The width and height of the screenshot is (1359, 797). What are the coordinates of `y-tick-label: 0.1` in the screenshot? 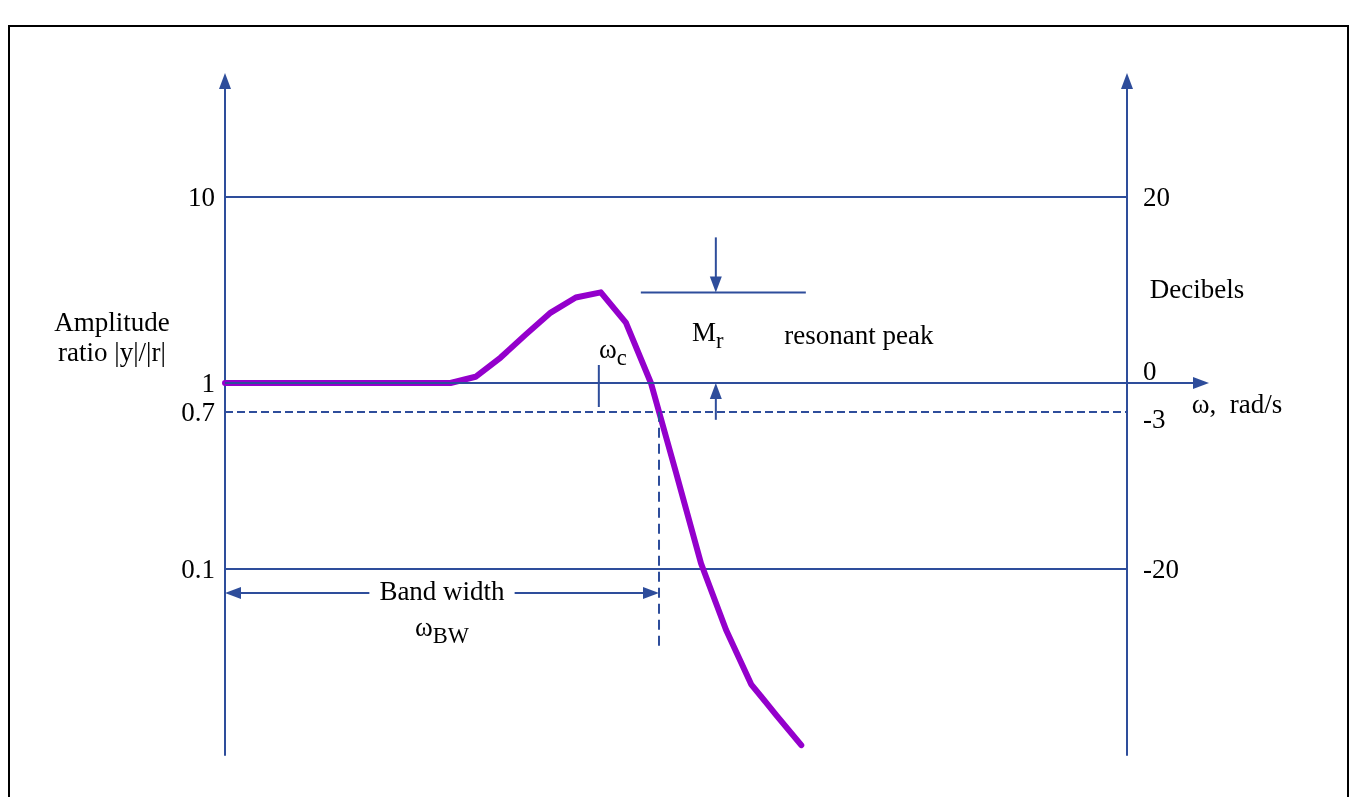 It's located at (198, 569).